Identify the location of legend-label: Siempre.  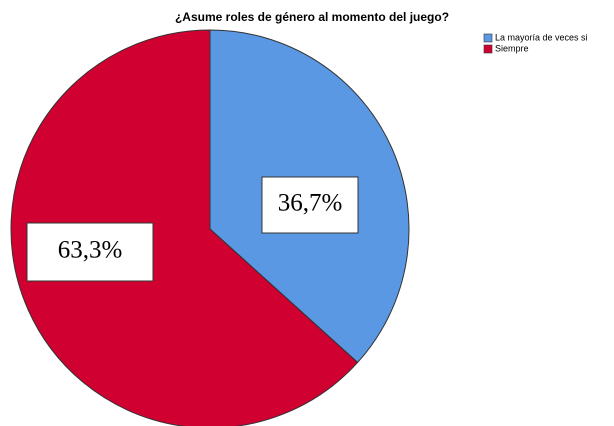
(512, 48).